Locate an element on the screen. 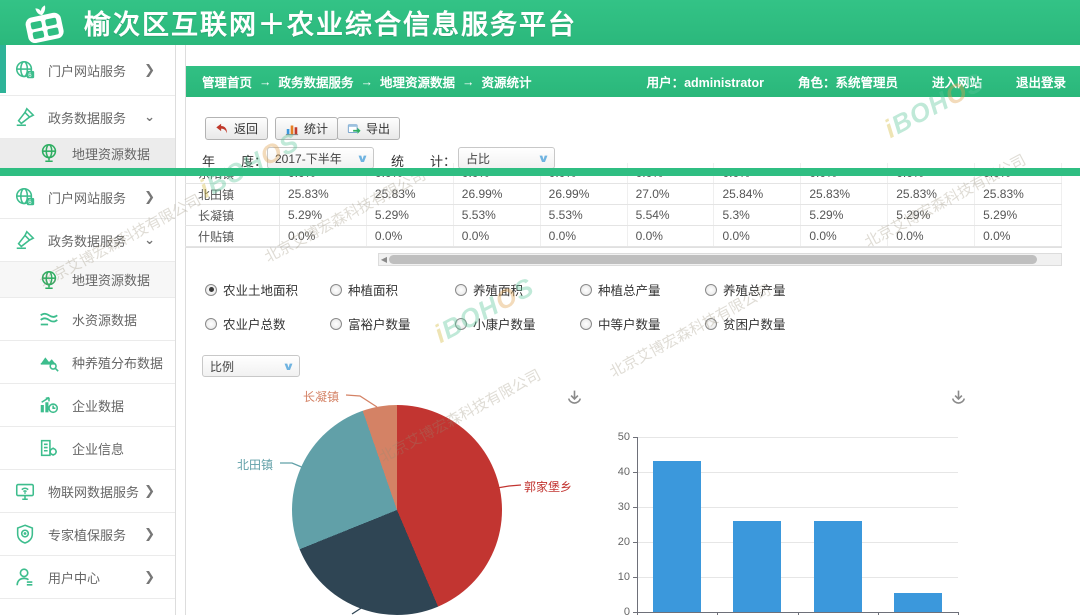 The height and width of the screenshot is (615, 1080). pie-label-guojiabao: 郭家堡乡 is located at coordinates (548, 487).